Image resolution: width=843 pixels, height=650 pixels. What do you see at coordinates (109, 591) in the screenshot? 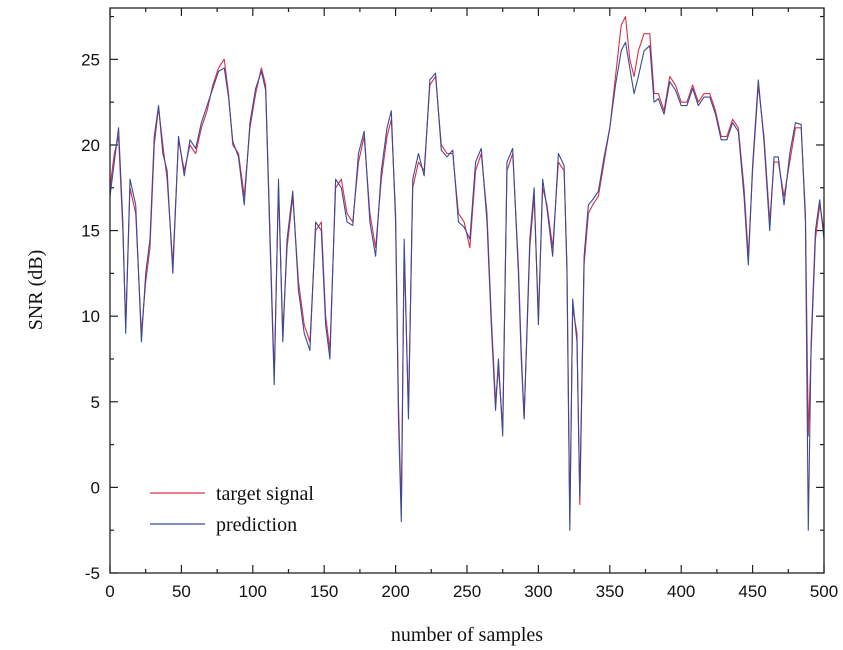
I see `x-tick-label: 0` at bounding box center [109, 591].